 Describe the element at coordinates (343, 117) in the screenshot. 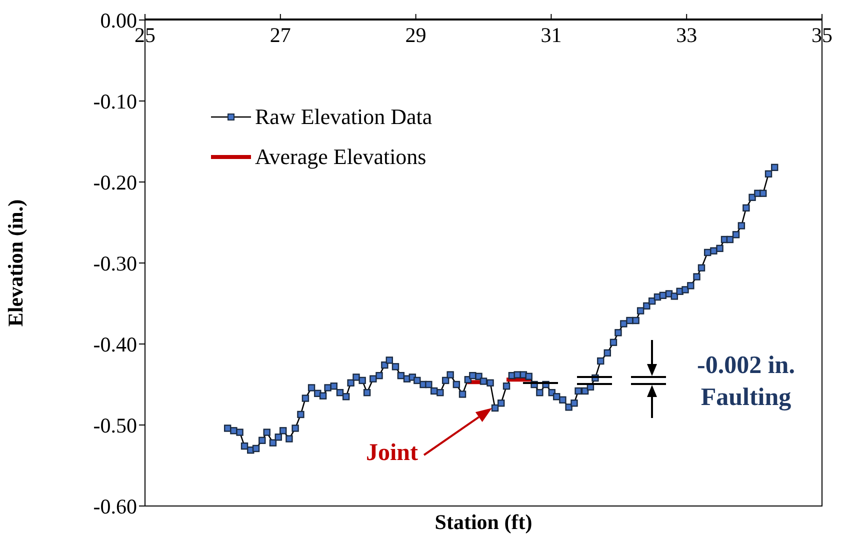

I see `legend-label: Raw Elevation Data` at that location.